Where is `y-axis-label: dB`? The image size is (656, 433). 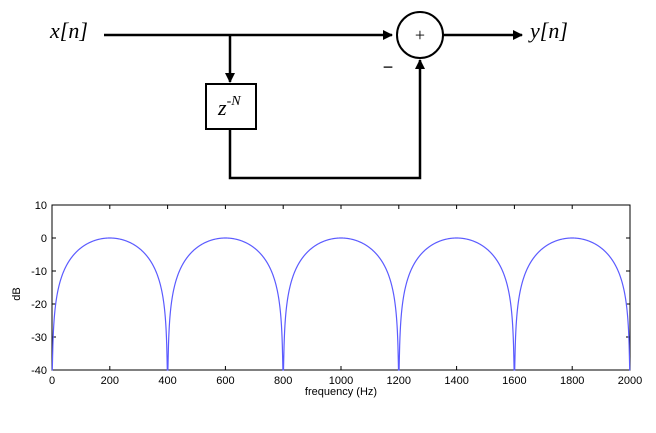
y-axis-label: dB is located at coordinates (17, 293).